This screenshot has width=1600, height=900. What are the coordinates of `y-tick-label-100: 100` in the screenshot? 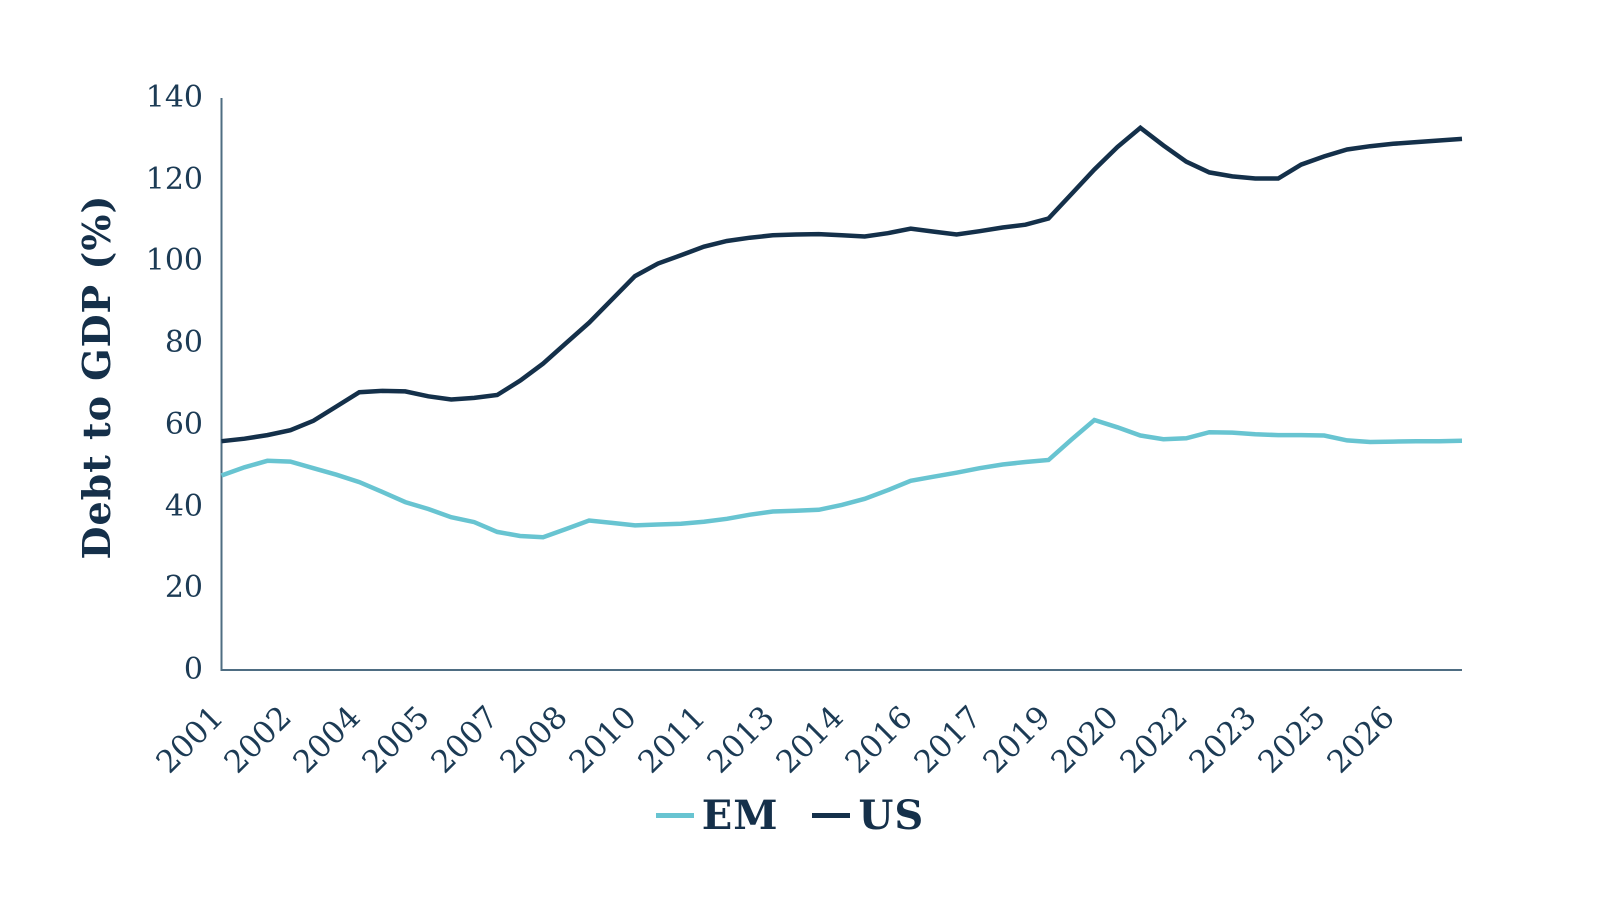 It's located at (174, 261).